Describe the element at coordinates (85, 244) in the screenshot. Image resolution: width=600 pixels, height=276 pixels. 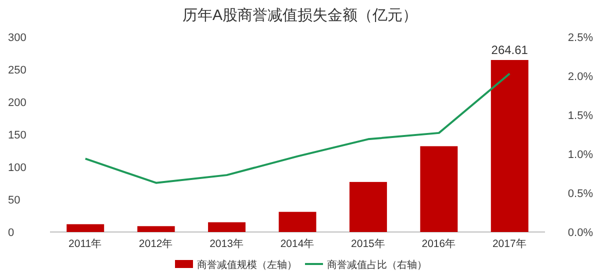
I see `x-tick-label: 2011年` at that location.